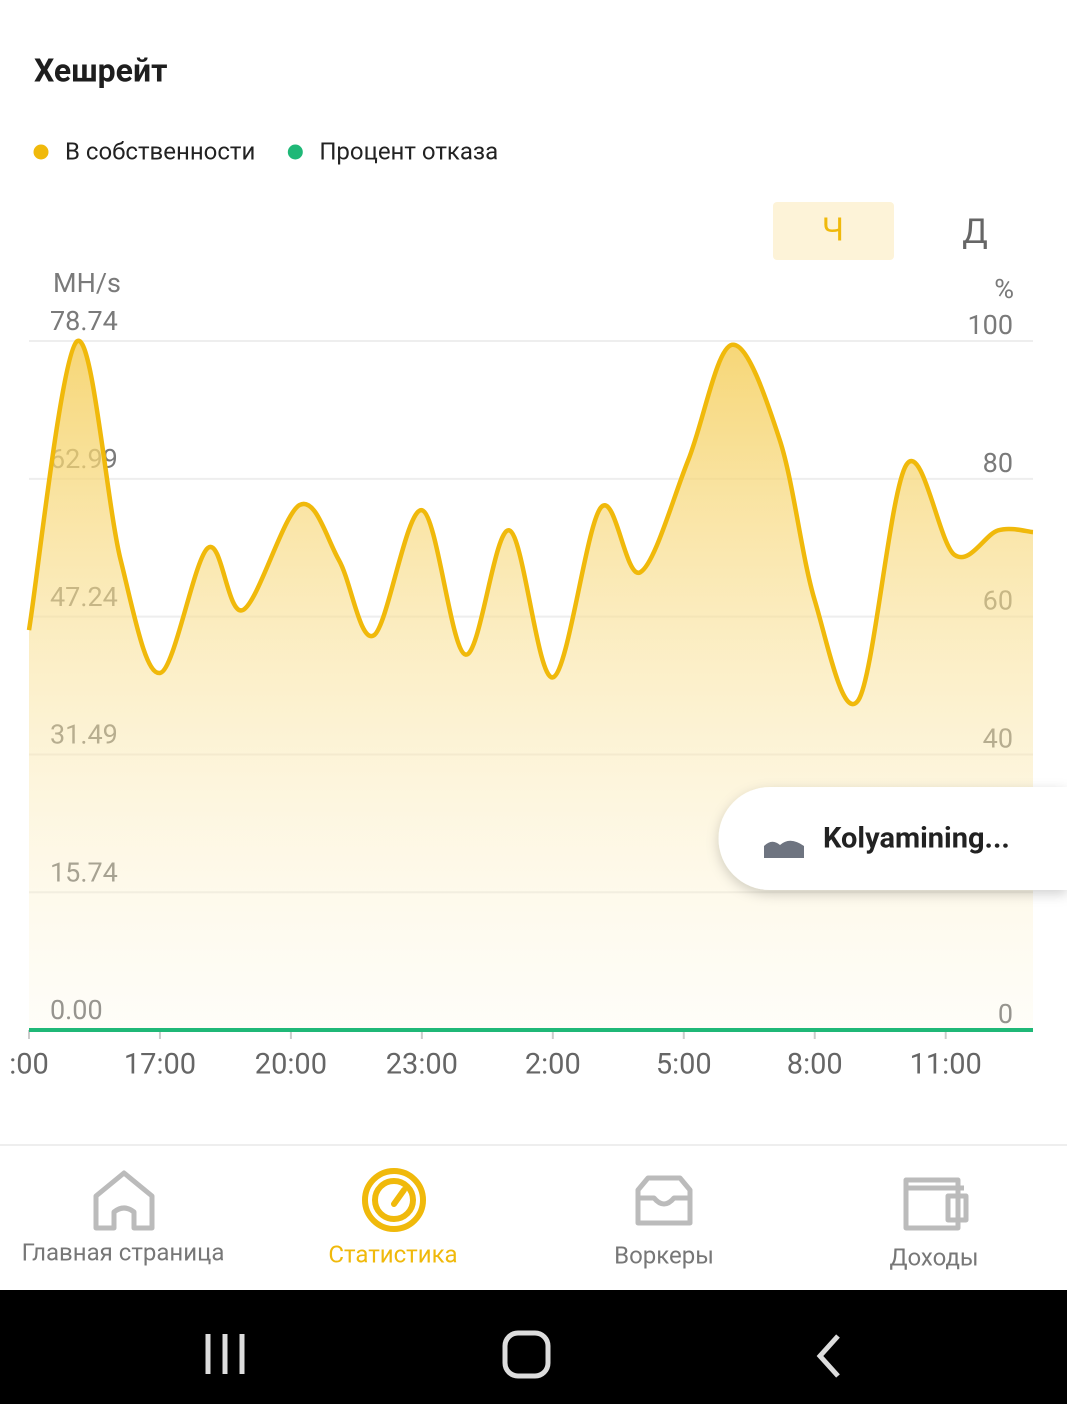 This screenshot has width=1067, height=1408. What do you see at coordinates (394, 1200) in the screenshot?
I see `stats-icon` at bounding box center [394, 1200].